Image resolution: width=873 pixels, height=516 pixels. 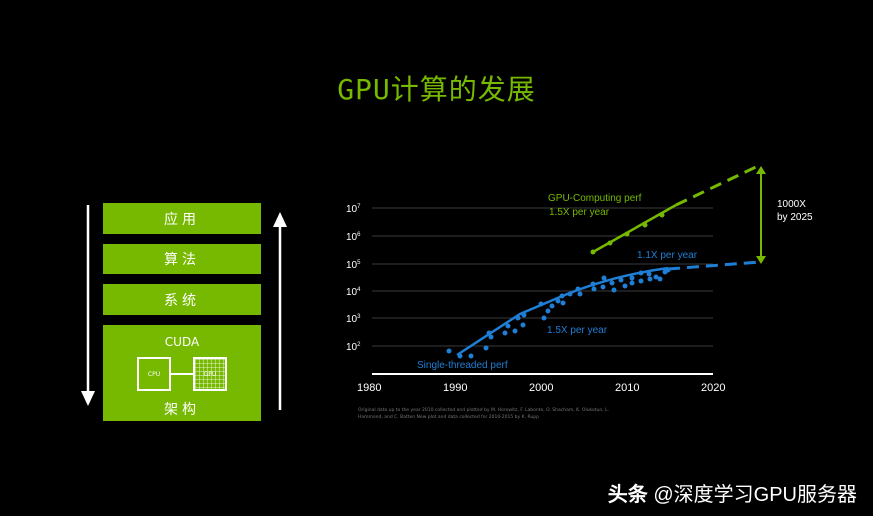 I want to click on cuda-label: CUDA, so click(x=182, y=342).